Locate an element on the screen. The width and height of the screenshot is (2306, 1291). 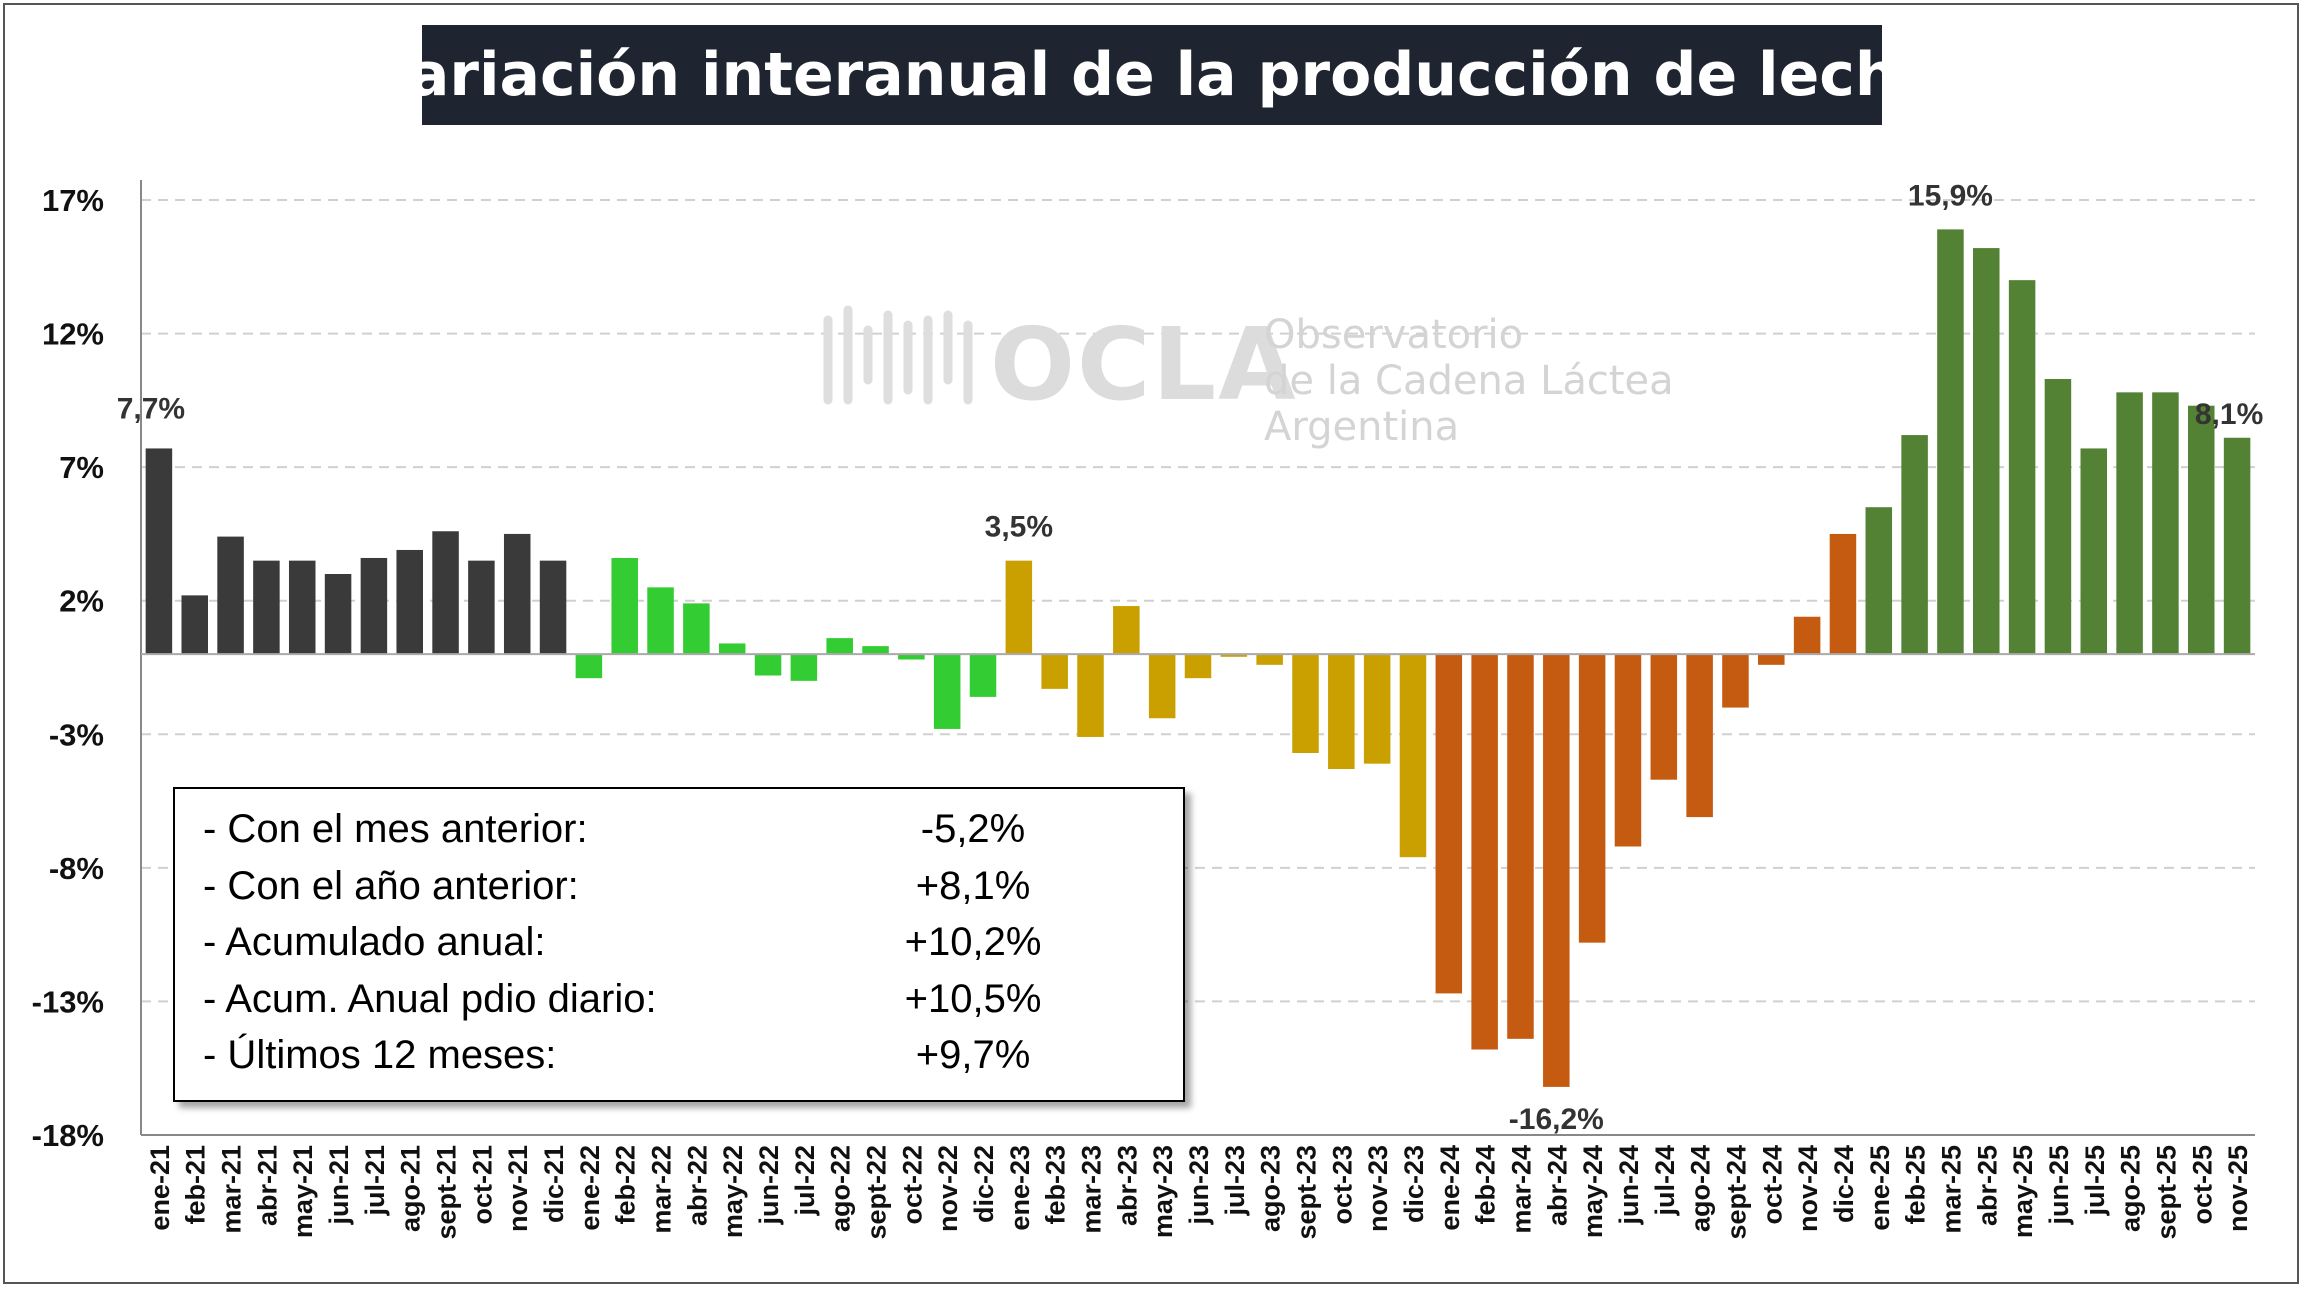
x-tick-label: sept-24 is located at coordinates (1736, 1192).